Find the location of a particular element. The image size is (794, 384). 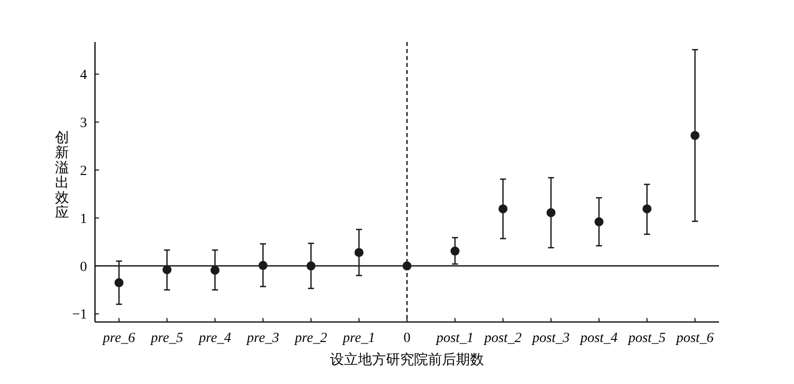

x-tick-label: post_3 is located at coordinates (550, 338).